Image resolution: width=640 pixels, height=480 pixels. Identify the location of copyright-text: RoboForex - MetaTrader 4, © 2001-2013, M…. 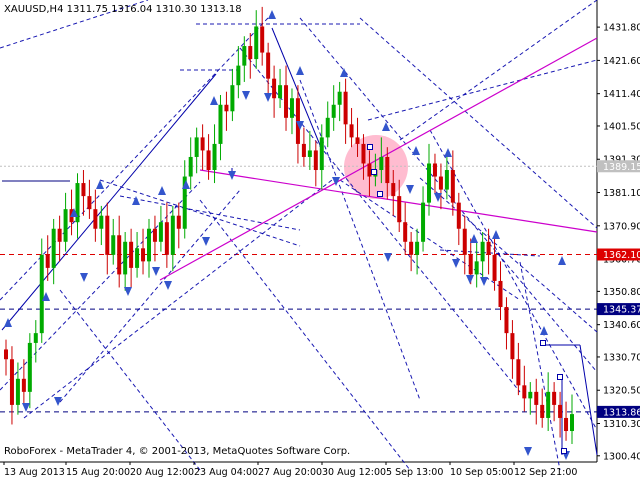
(177, 451).